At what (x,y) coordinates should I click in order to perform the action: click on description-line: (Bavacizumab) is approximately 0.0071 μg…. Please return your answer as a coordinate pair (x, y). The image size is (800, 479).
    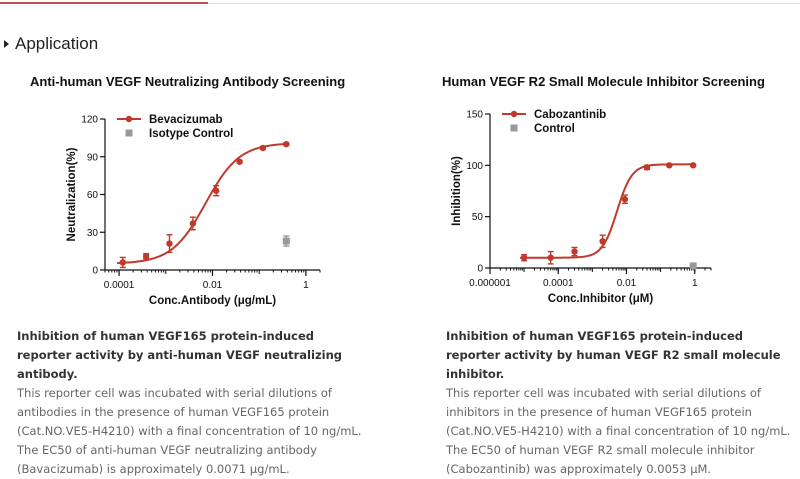
    Looking at the image, I should click on (153, 469).